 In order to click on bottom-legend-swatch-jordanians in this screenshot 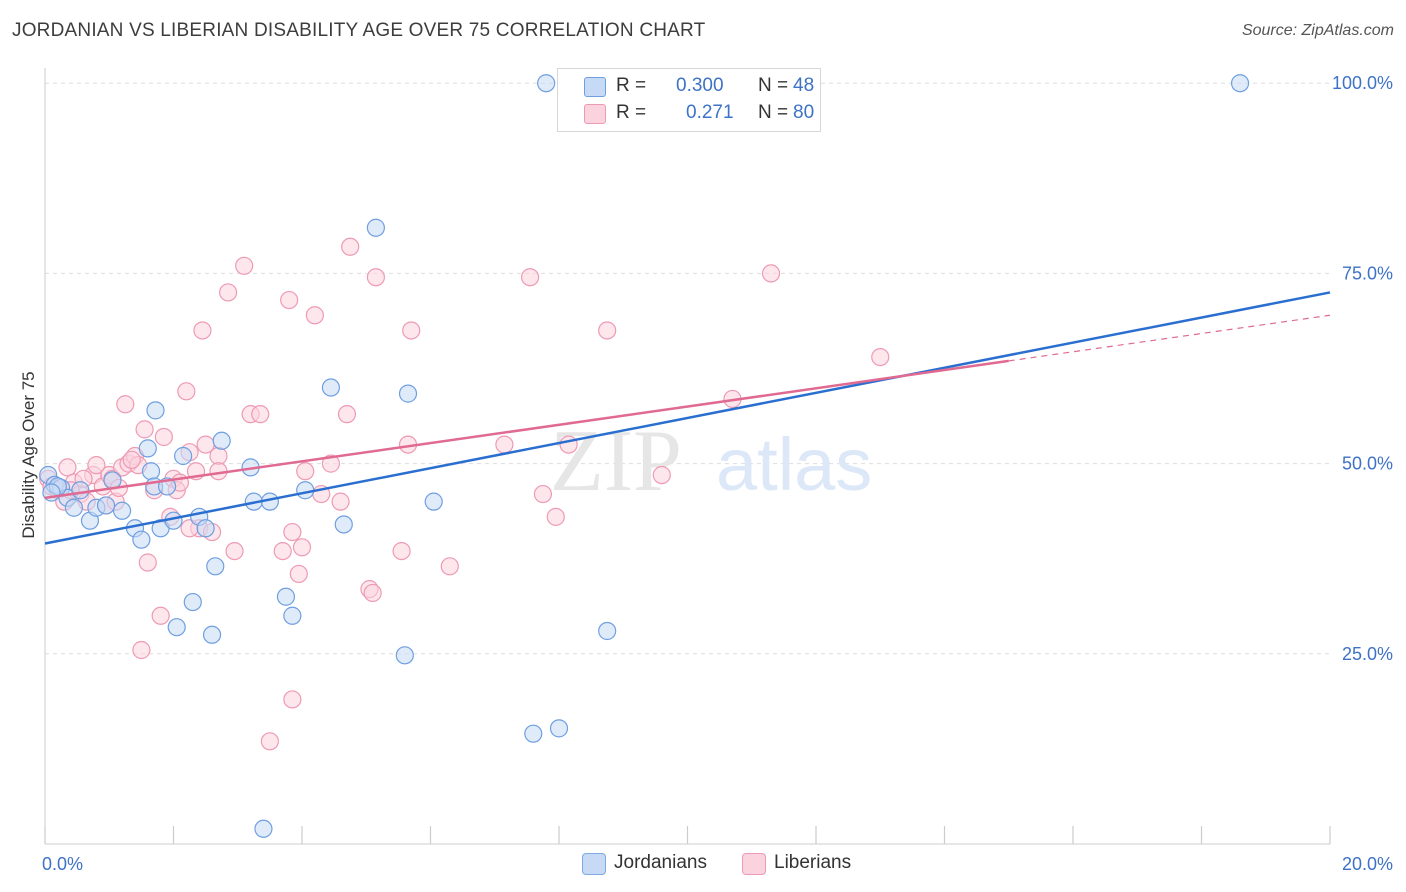, I will do `click(594, 864)`.